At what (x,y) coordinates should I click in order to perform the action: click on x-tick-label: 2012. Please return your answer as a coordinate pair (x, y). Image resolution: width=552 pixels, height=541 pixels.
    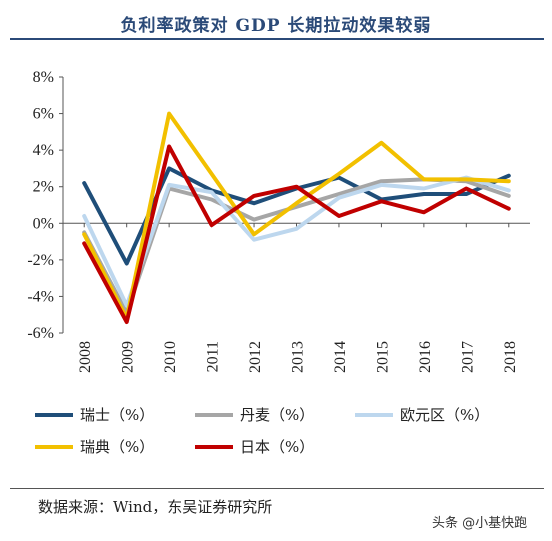
    Looking at the image, I should click on (255, 357).